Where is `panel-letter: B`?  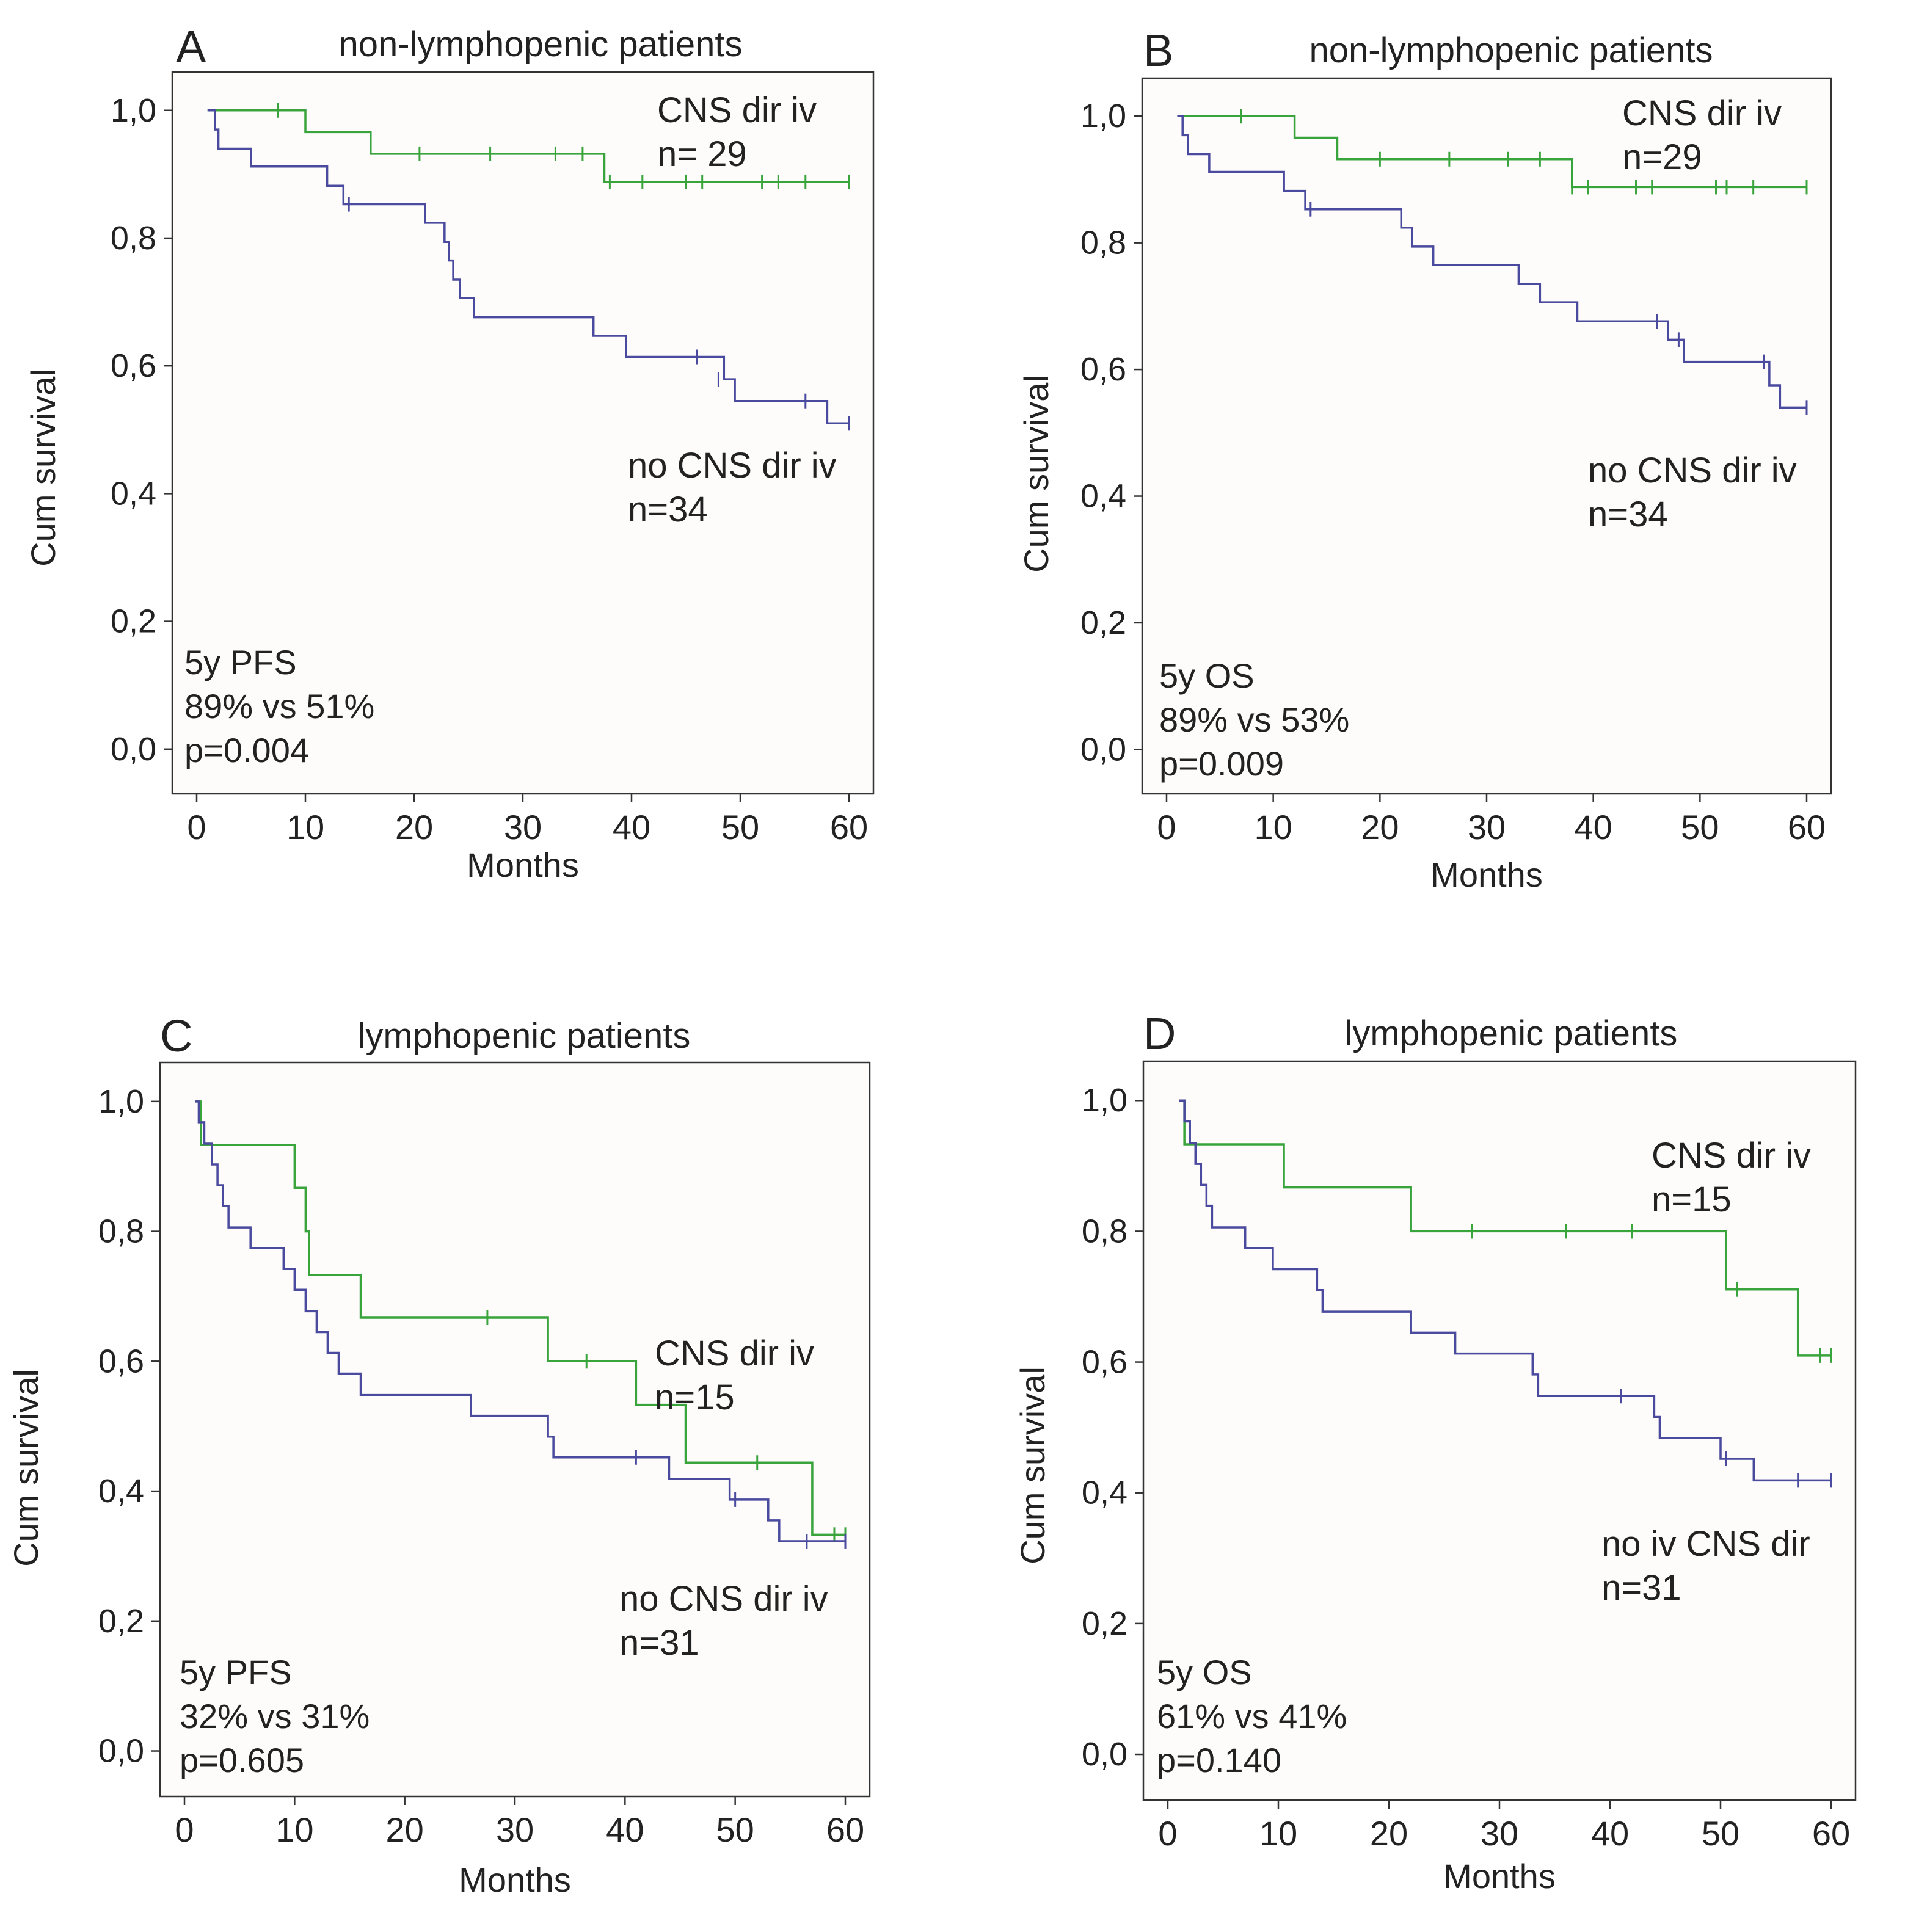 panel-letter: B is located at coordinates (1158, 50).